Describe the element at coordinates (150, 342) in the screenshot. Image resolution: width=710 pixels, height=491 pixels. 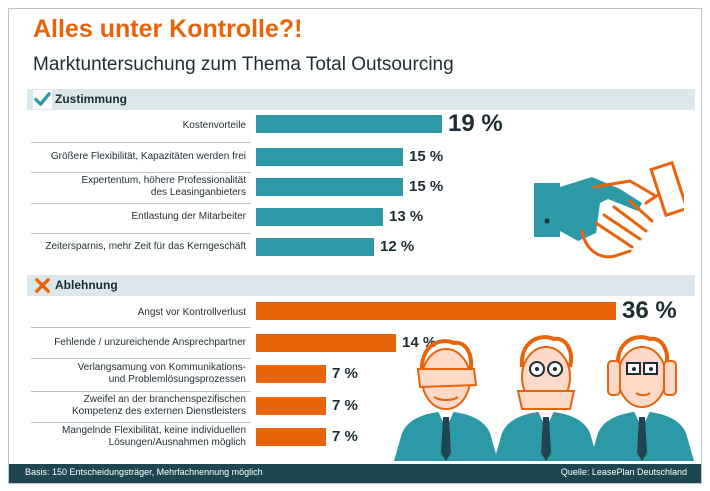
I see `category-label: Fehlende / unzureichende Ansprechpartner` at that location.